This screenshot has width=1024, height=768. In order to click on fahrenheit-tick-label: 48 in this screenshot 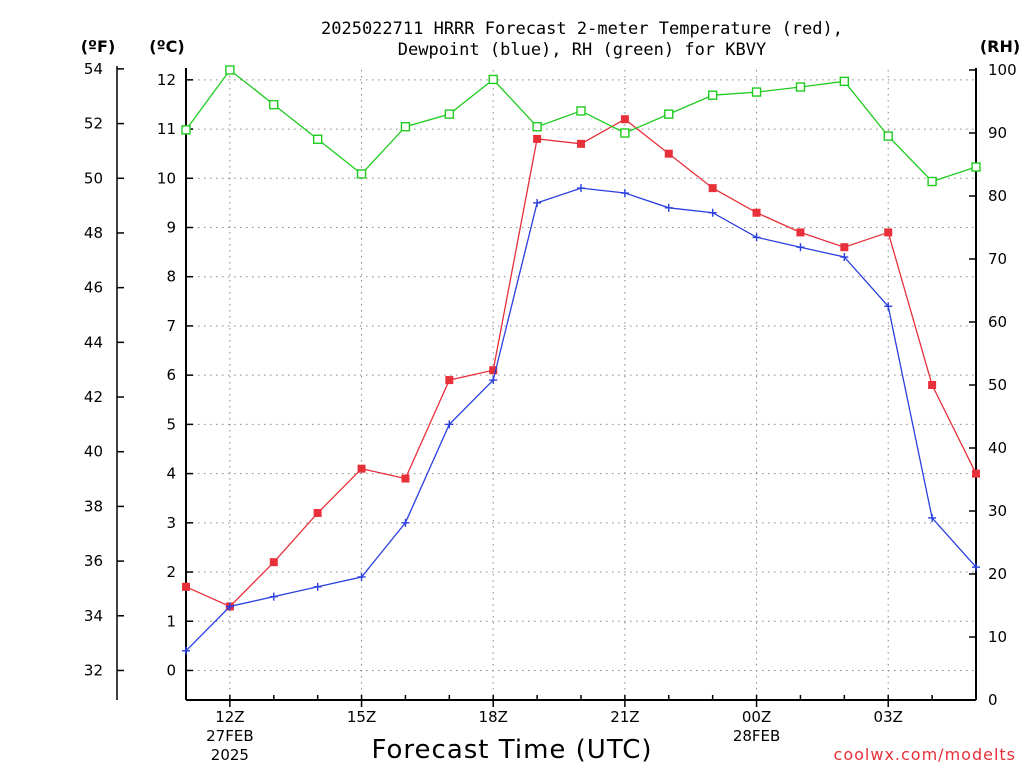, I will do `click(93, 233)`.